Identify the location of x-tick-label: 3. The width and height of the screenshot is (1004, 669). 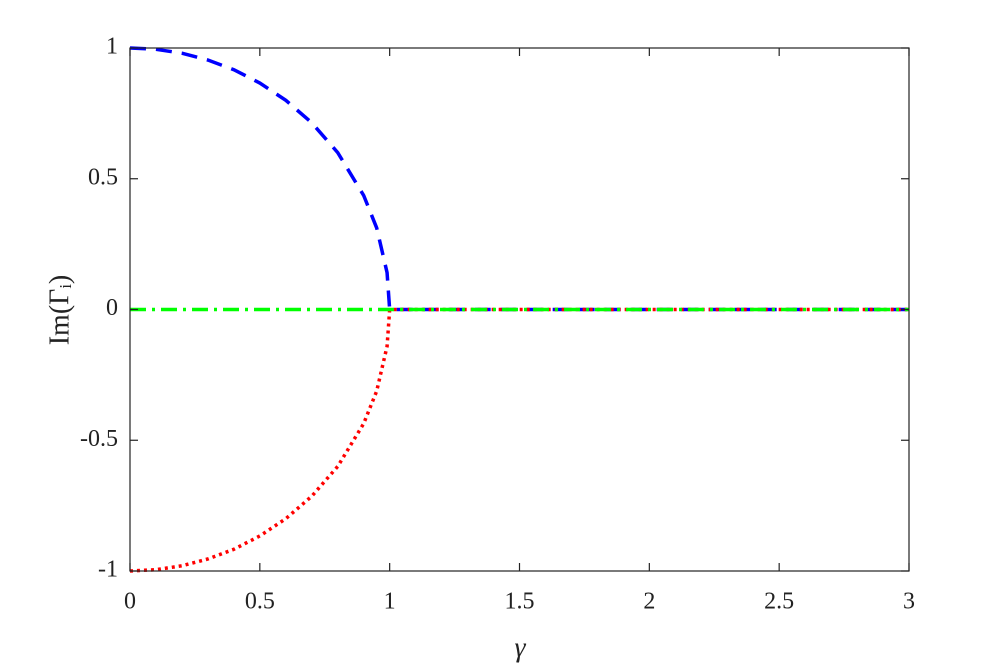
(909, 602).